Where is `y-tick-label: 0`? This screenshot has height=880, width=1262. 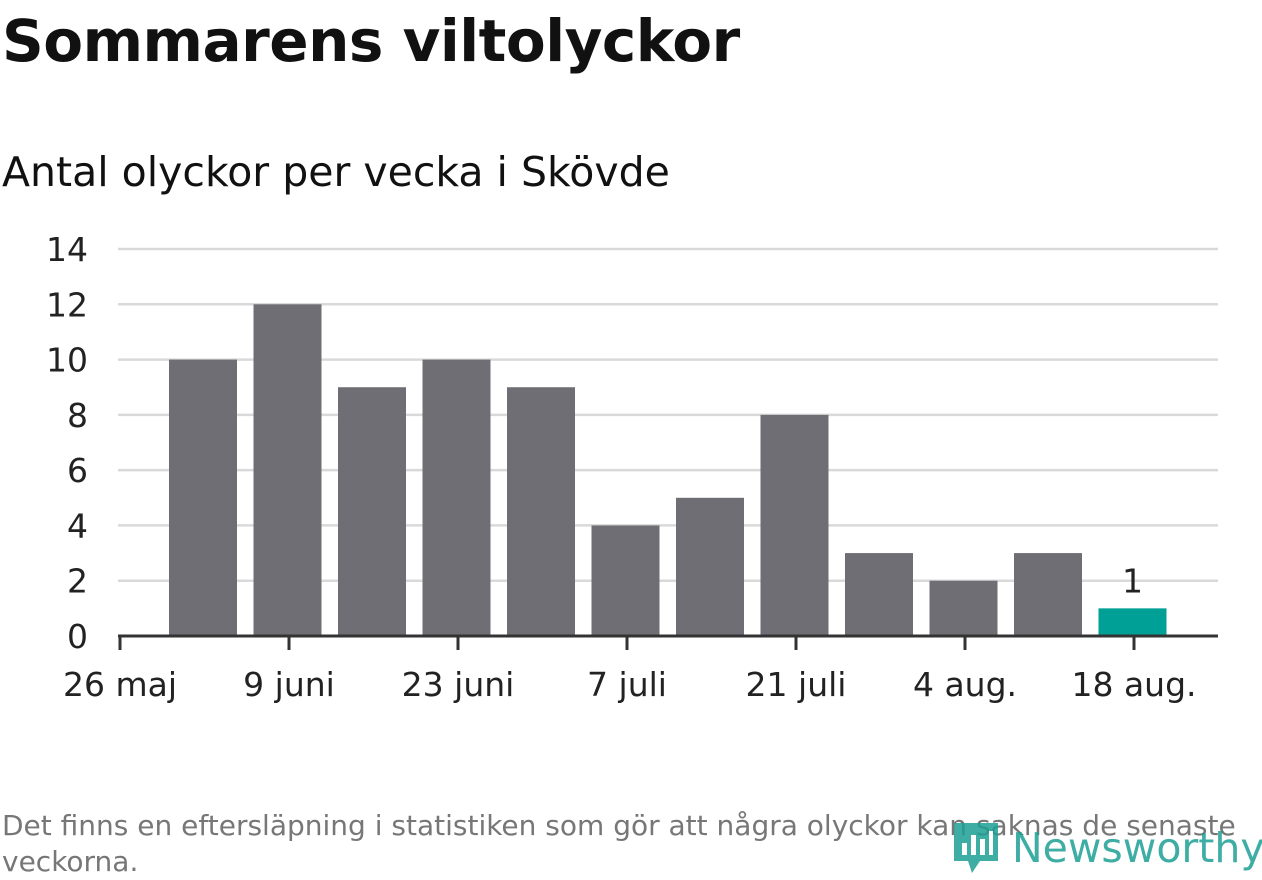
y-tick-label: 0 is located at coordinates (77, 636).